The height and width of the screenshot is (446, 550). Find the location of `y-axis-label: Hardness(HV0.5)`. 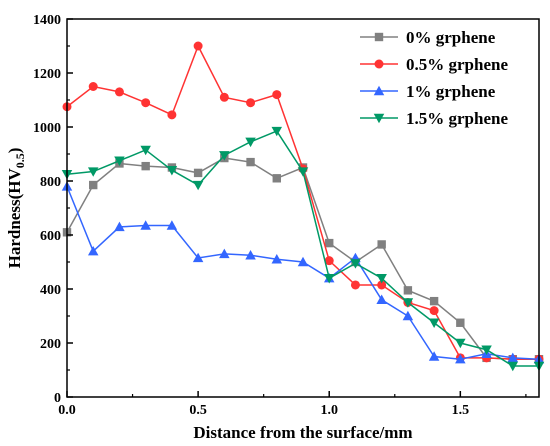

y-axis-label: Hardness(HV0.5) is located at coordinates (16, 208).